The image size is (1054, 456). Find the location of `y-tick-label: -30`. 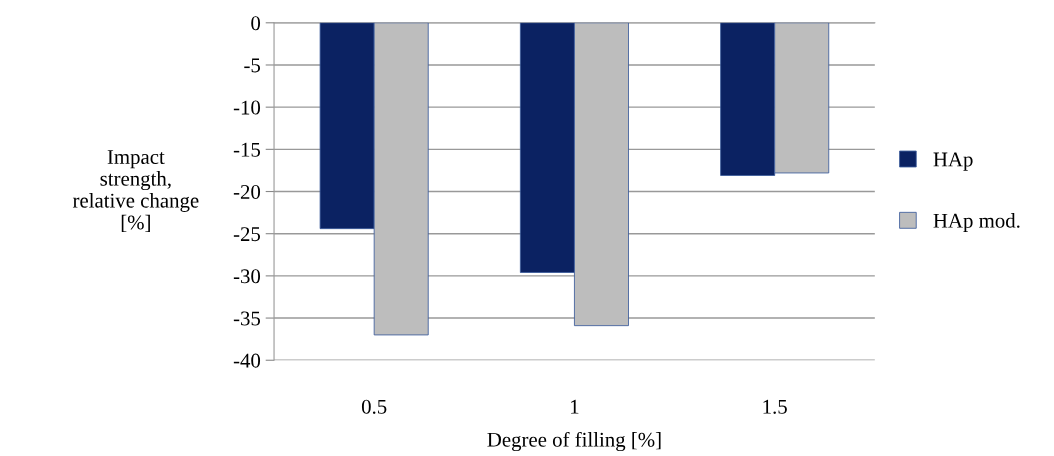

y-tick-label: -30 is located at coordinates (247, 276).